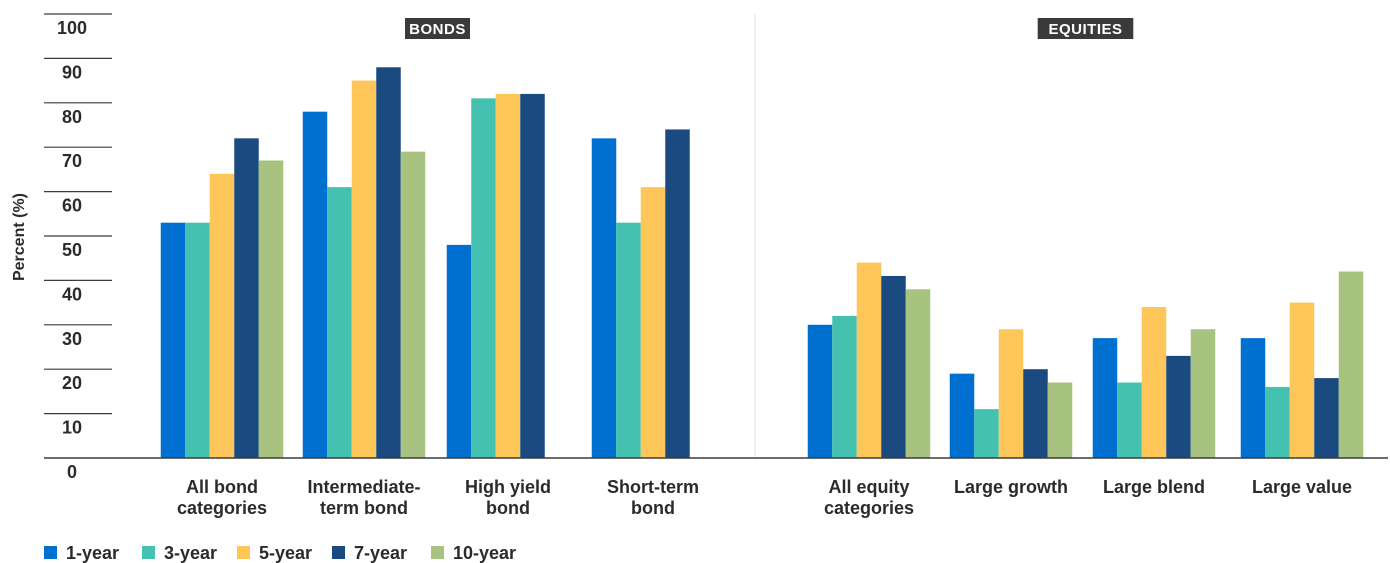 This screenshot has height=563, width=1390. I want to click on legend: 1-year 3-year 5-year 7-year 10-year, so click(280, 553).